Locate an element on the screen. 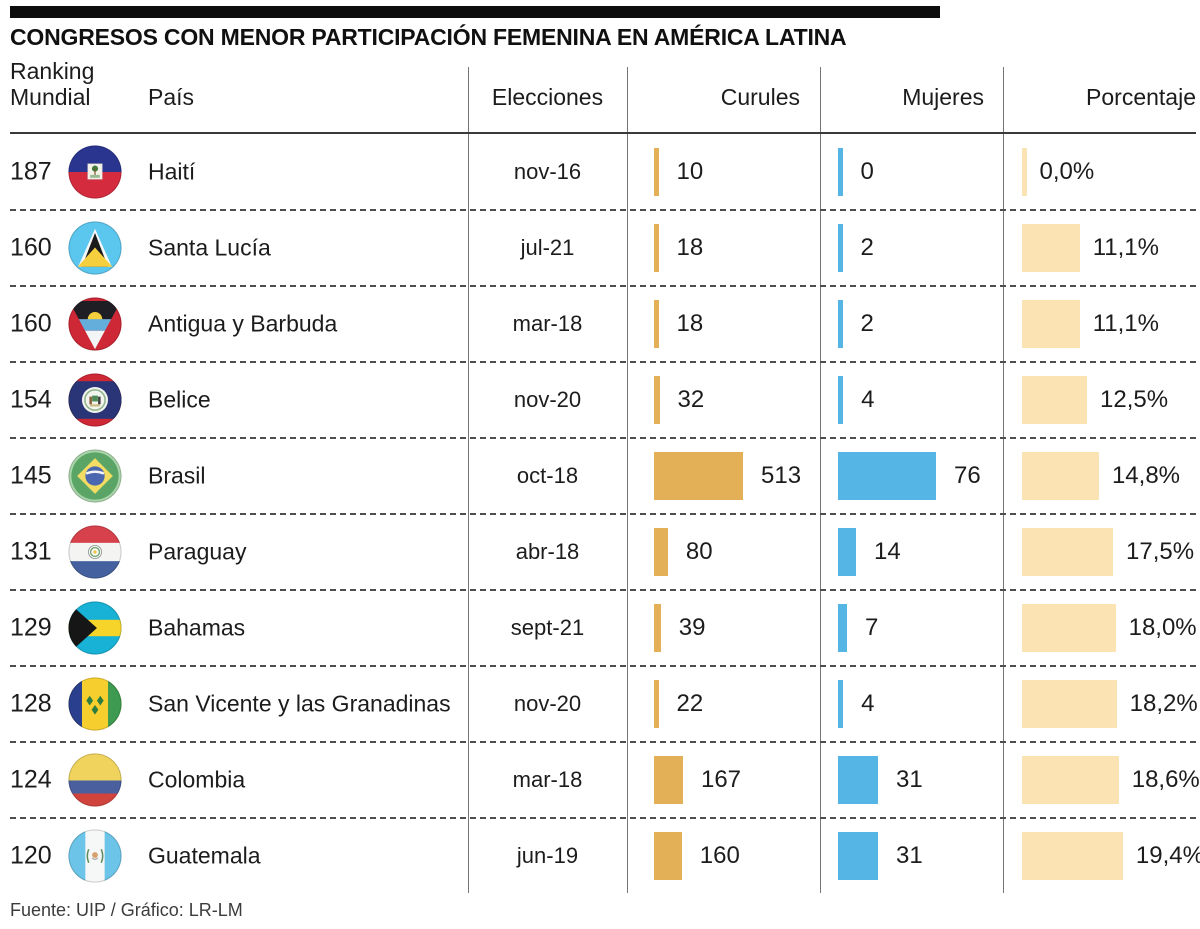  country-name: Bahamas is located at coordinates (197, 627).